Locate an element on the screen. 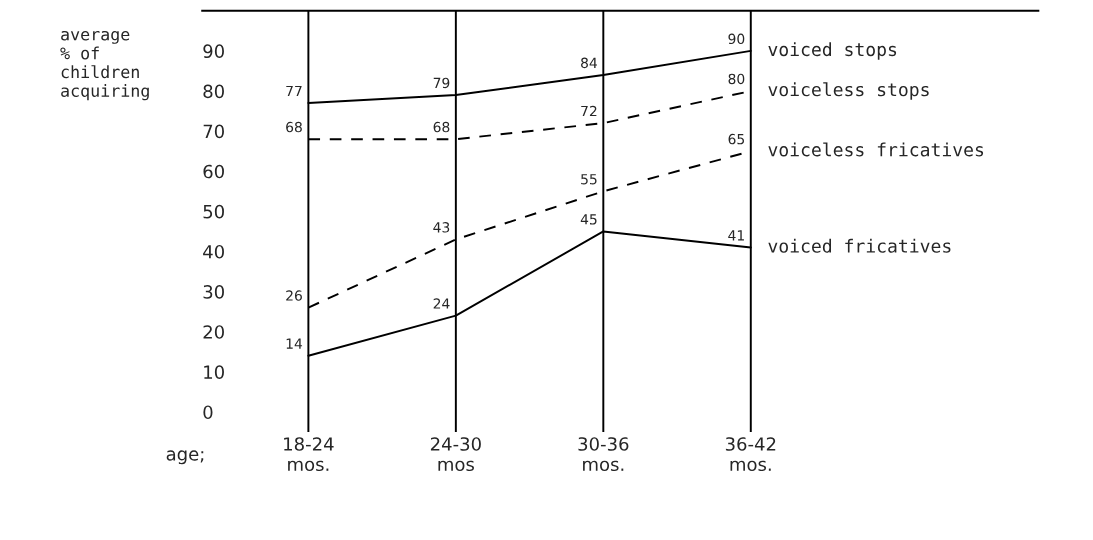 The image size is (1093, 540). data-label: 41 is located at coordinates (736, 235).